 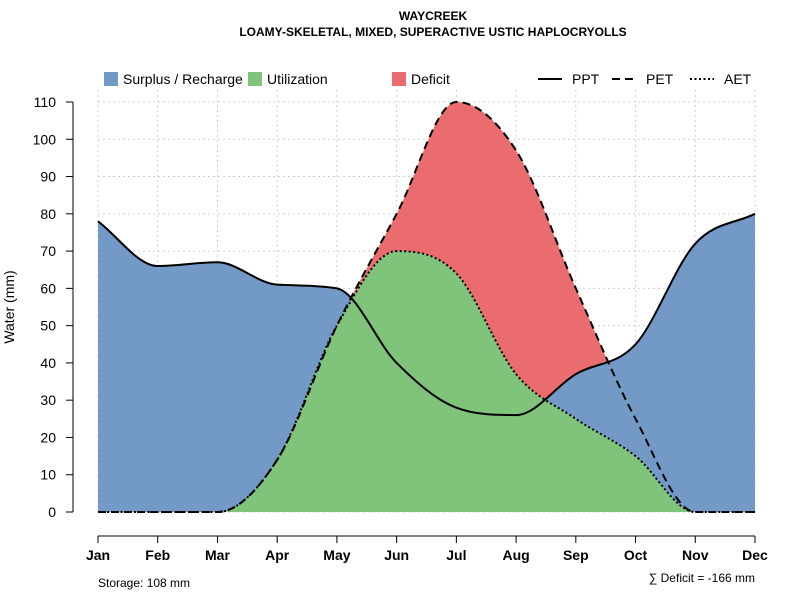 What do you see at coordinates (9, 306) in the screenshot?
I see `y-axis-label: Water (mm)` at bounding box center [9, 306].